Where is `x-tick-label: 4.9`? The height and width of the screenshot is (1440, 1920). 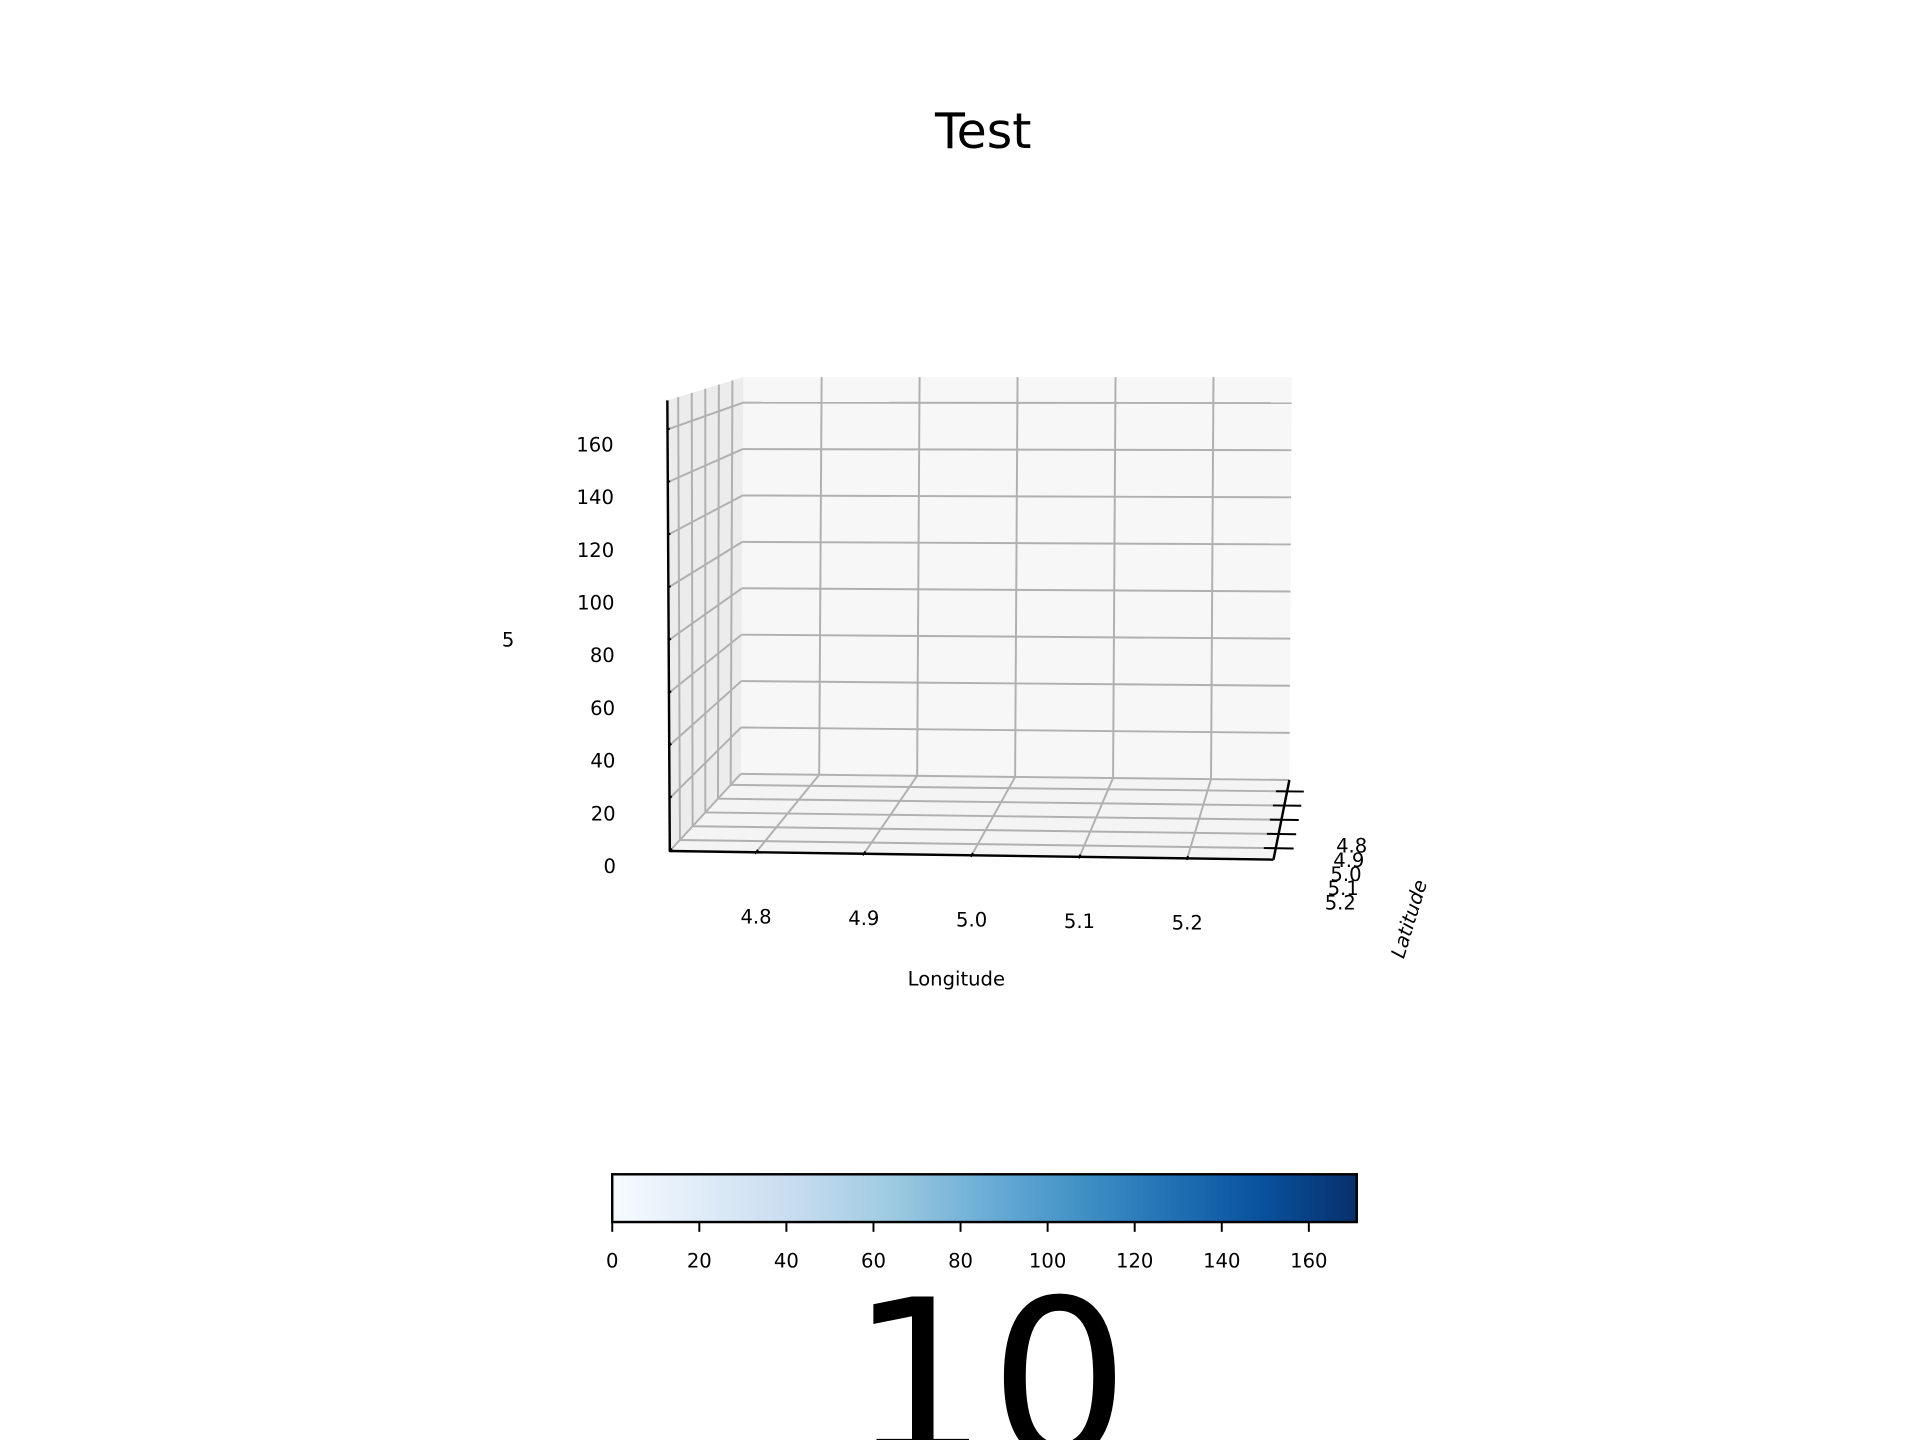
x-tick-label: 4.9 is located at coordinates (863, 918).